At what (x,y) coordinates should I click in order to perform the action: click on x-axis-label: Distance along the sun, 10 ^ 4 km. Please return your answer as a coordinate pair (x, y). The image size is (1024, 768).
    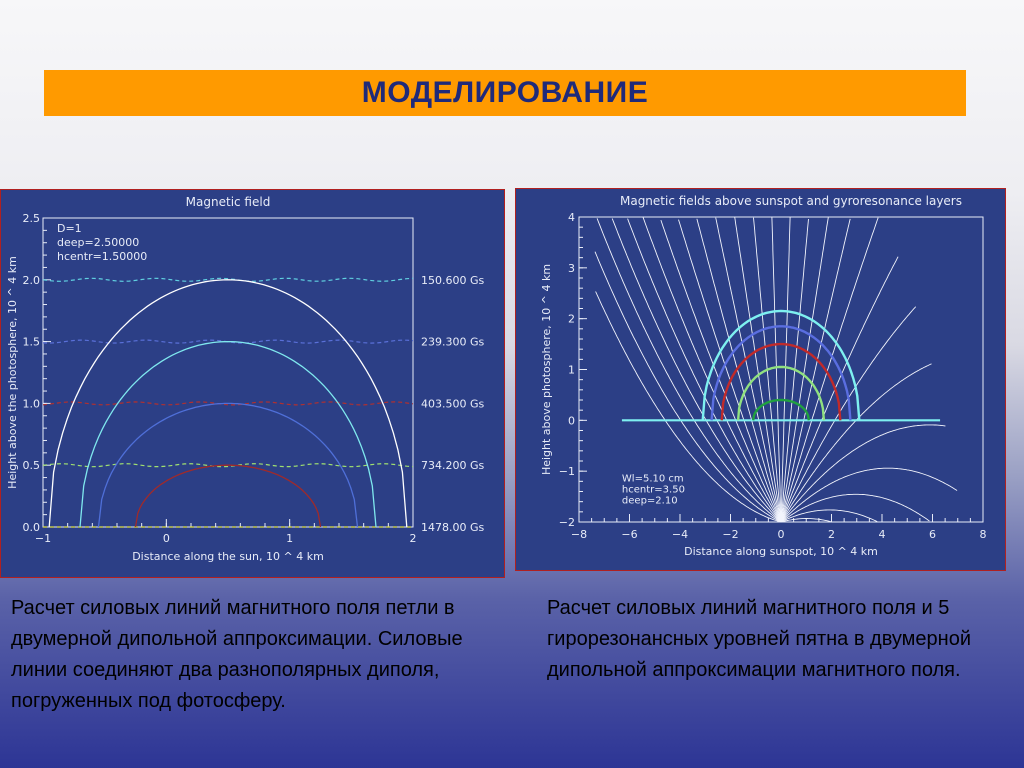
    Looking at the image, I should click on (228, 556).